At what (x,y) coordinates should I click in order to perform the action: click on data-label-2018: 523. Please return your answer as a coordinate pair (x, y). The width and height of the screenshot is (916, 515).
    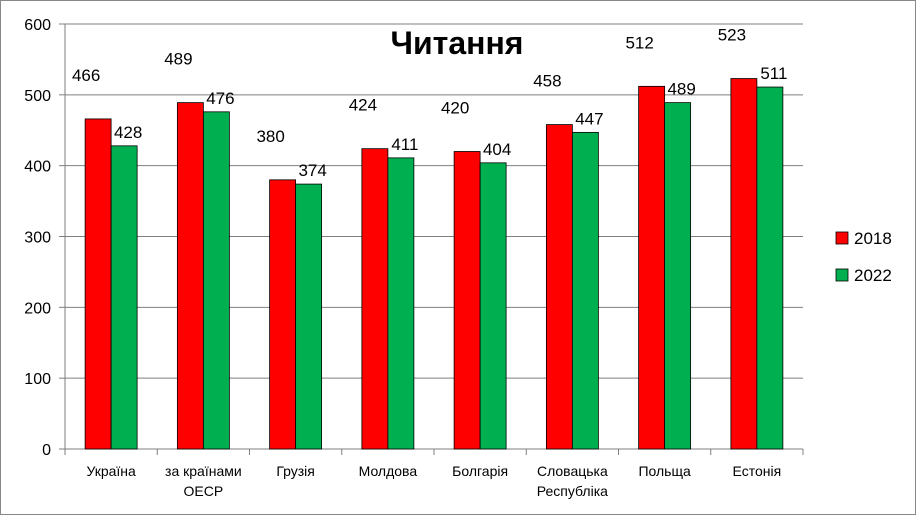
    Looking at the image, I should click on (732, 35).